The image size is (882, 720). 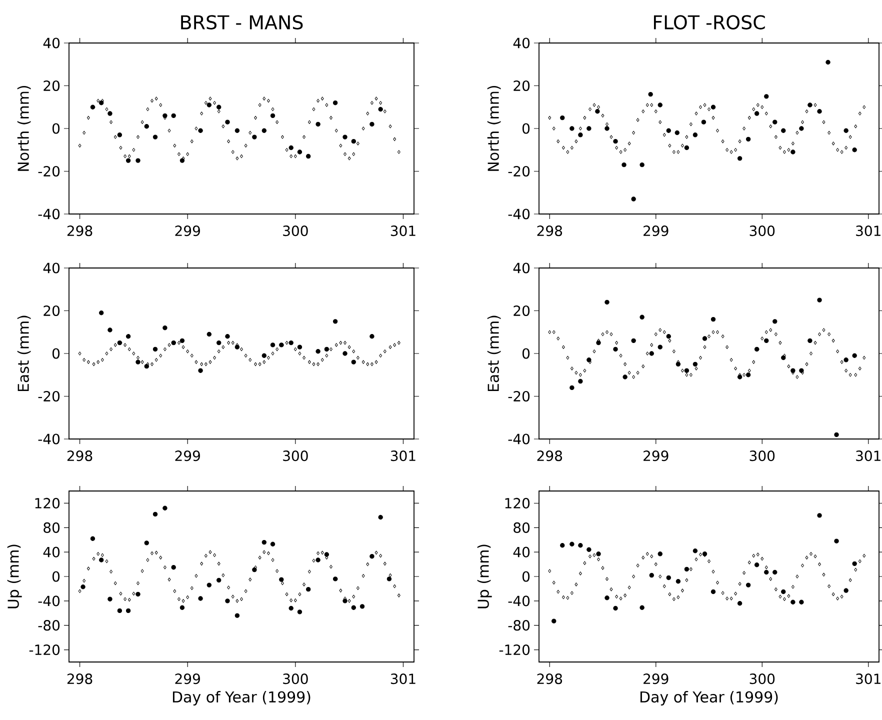 I want to click on y-tick-label: 80, so click(x=52, y=527).